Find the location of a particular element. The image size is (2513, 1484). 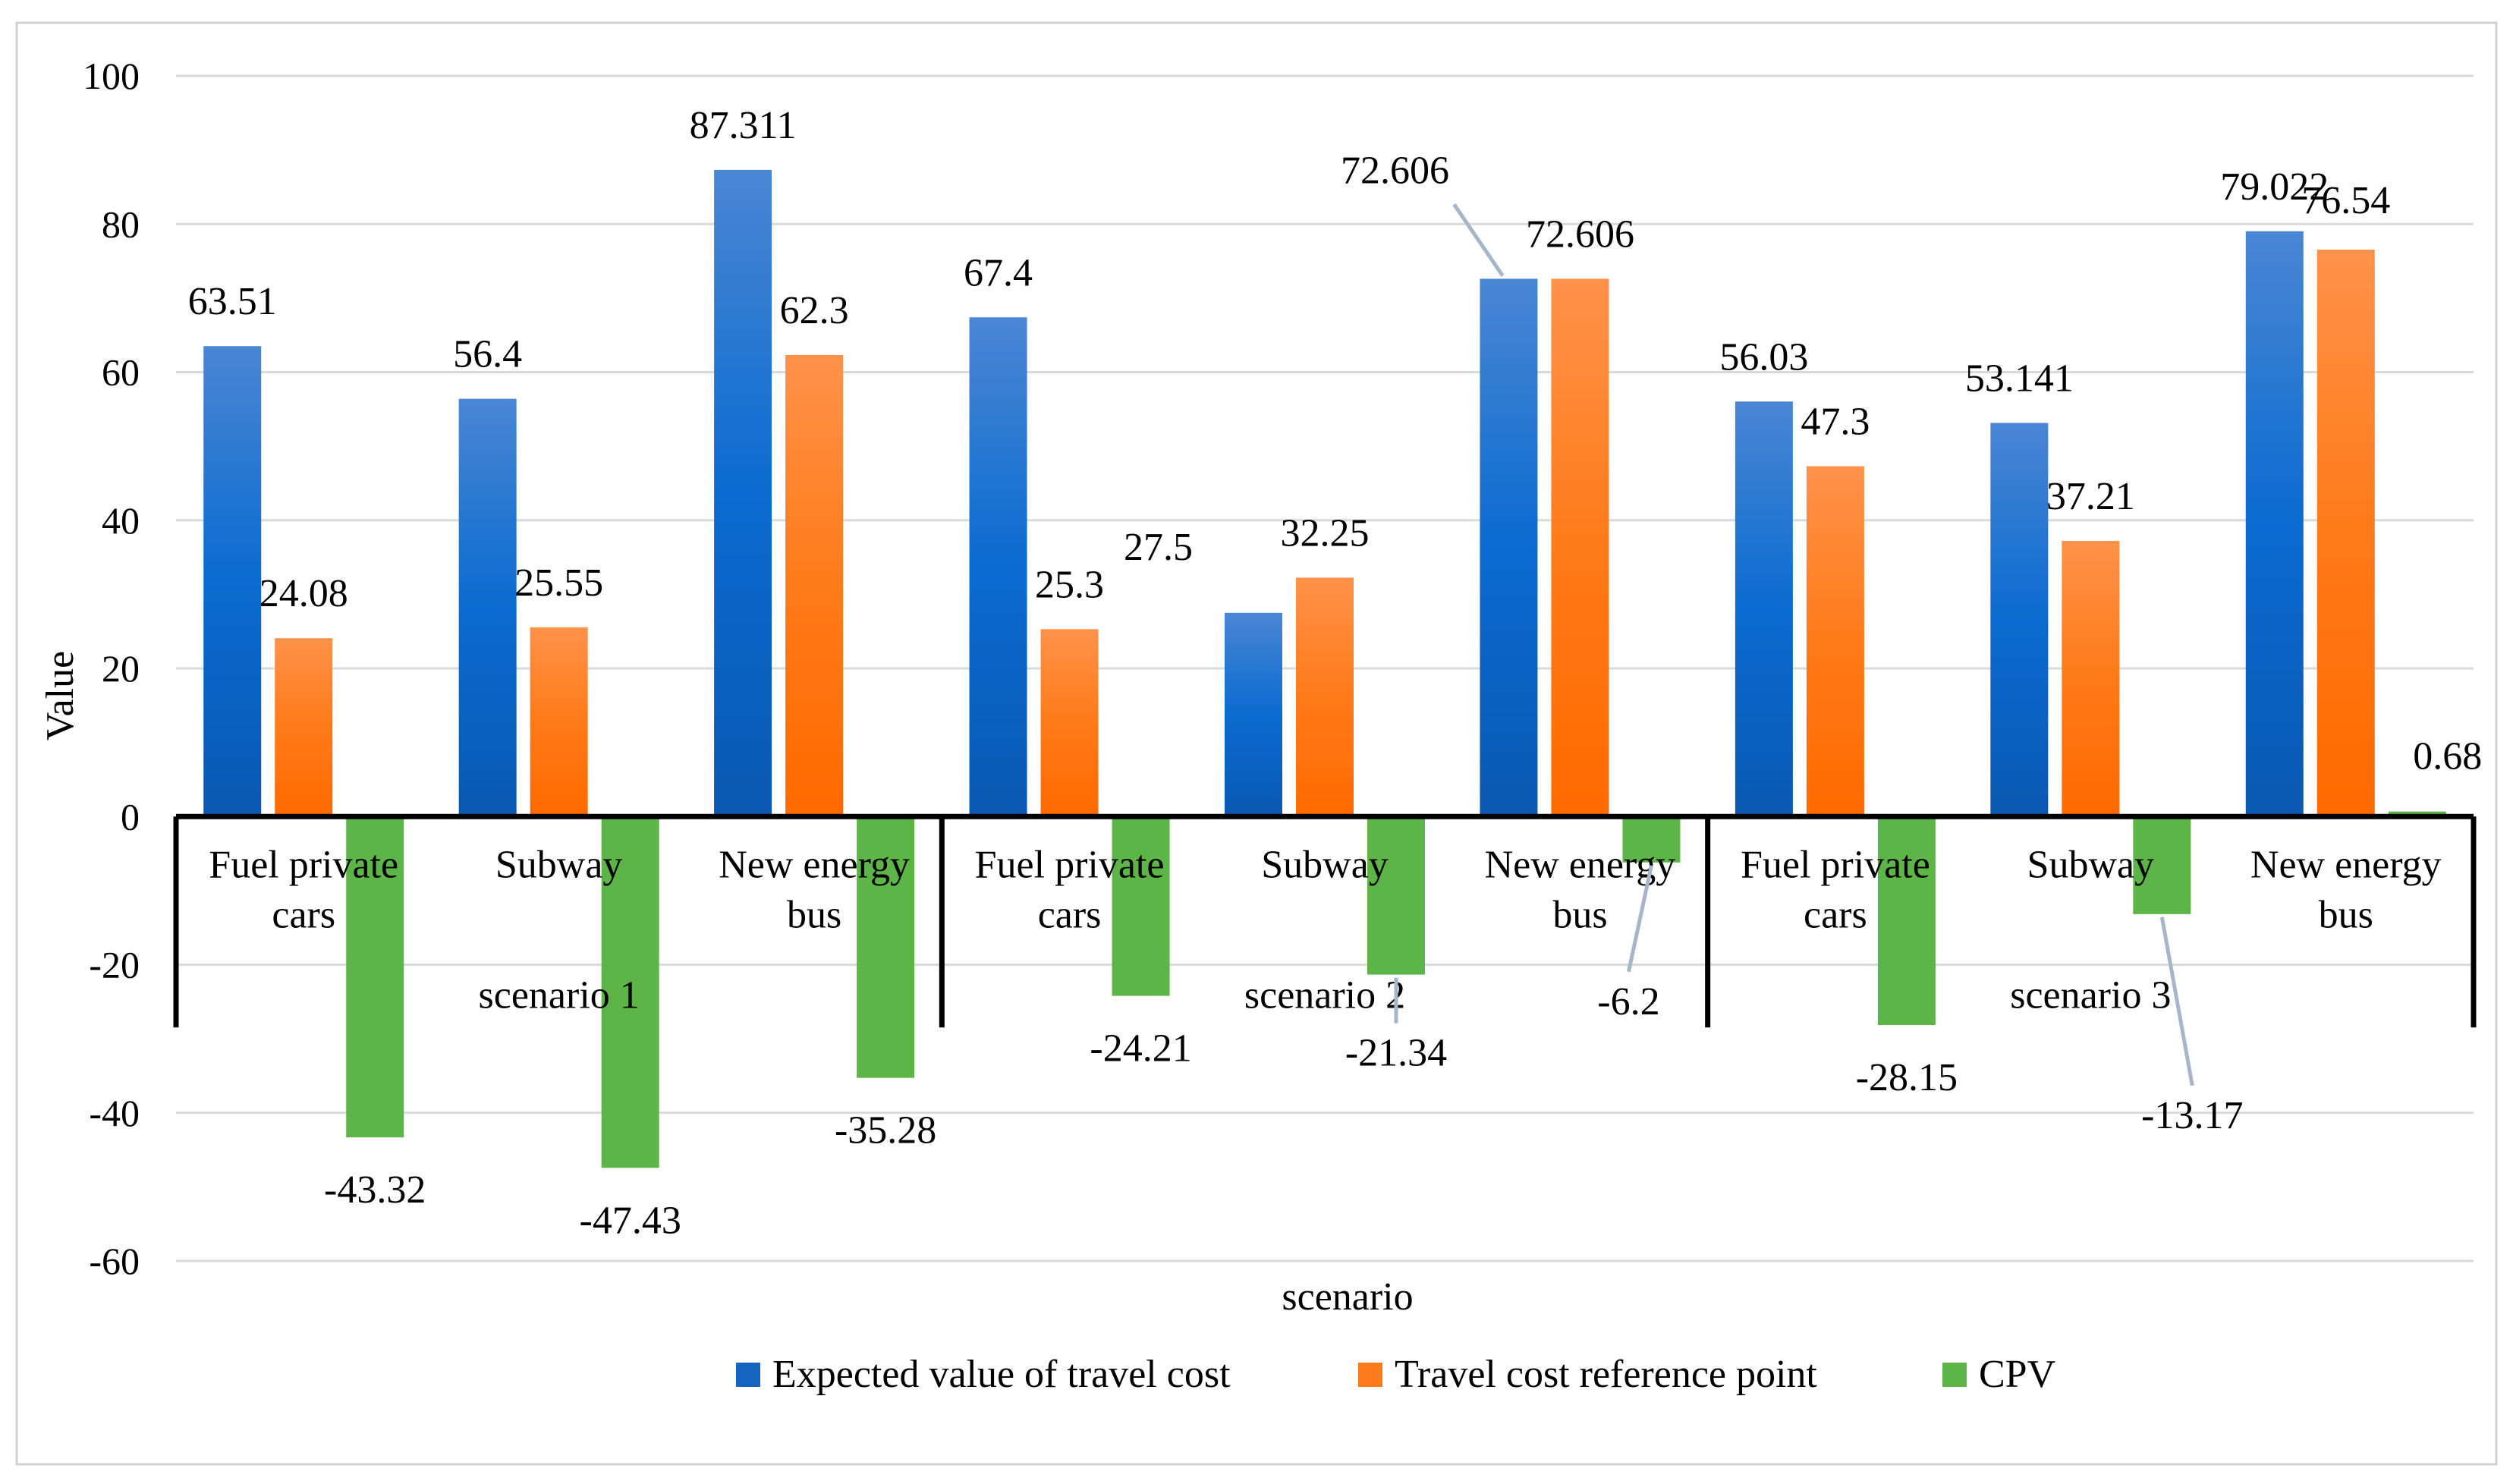

data-label: 0.68 is located at coordinates (2447, 756).